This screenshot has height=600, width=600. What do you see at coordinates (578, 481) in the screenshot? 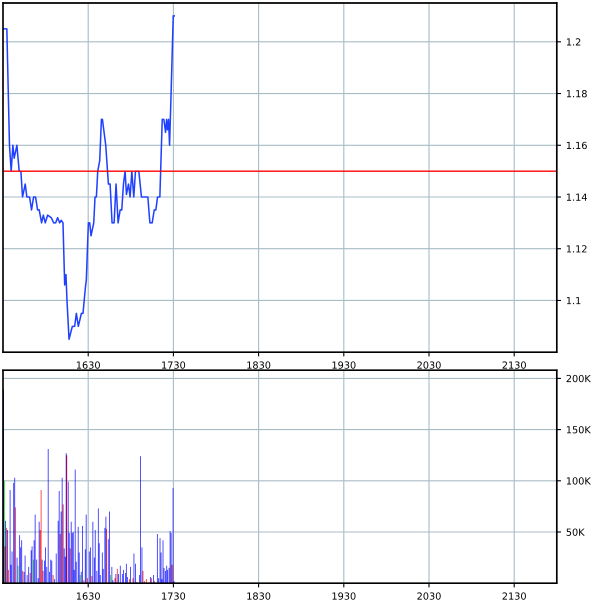
I see `y-tick-label: 100K` at bounding box center [578, 481].